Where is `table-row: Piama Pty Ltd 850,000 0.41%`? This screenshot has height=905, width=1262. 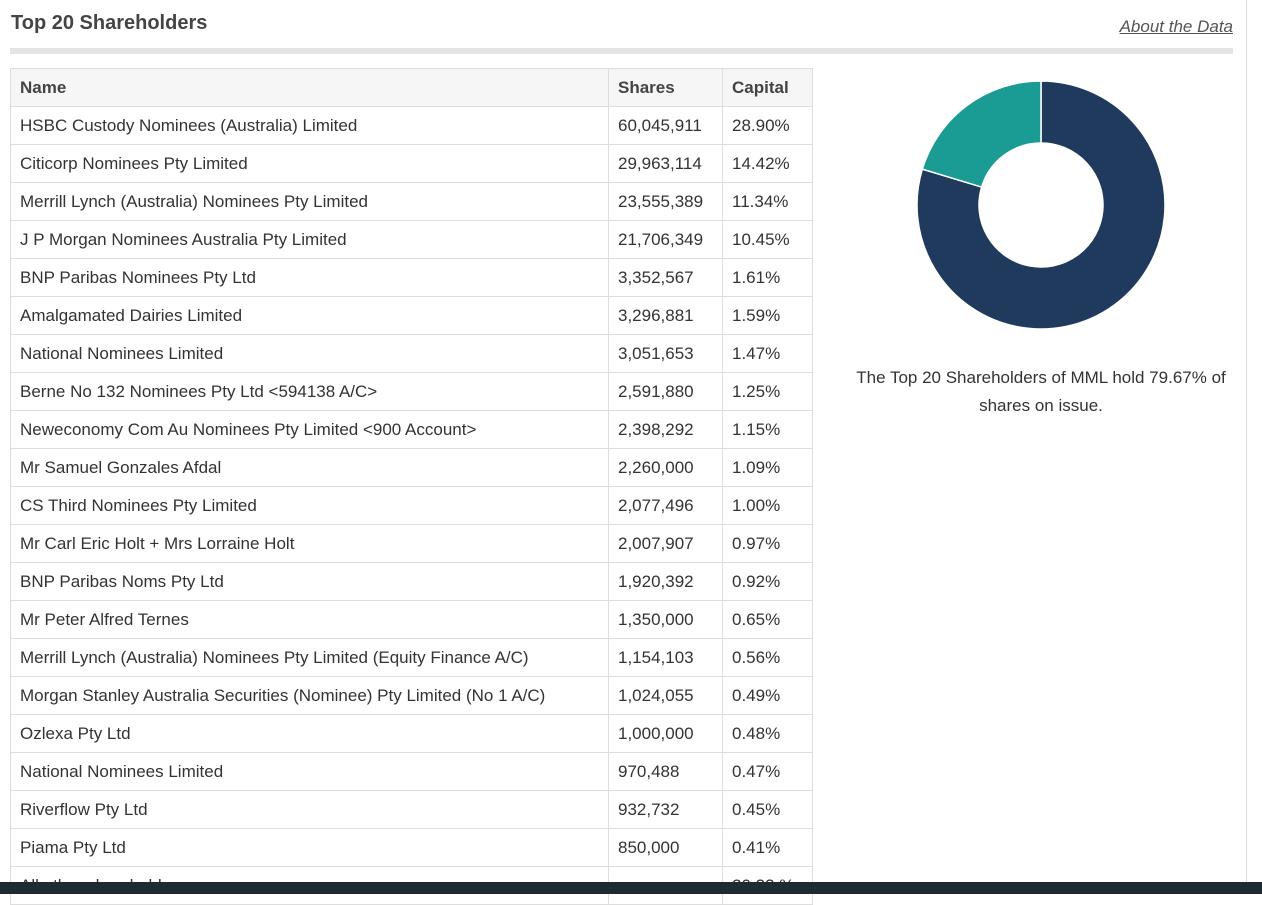 table-row: Piama Pty Ltd 850,000 0.41% is located at coordinates (411, 847).